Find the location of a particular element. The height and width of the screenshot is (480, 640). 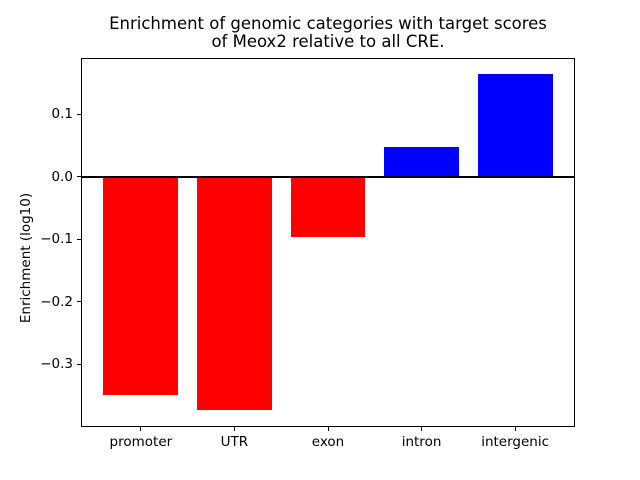

bar-intron is located at coordinates (421, 162).